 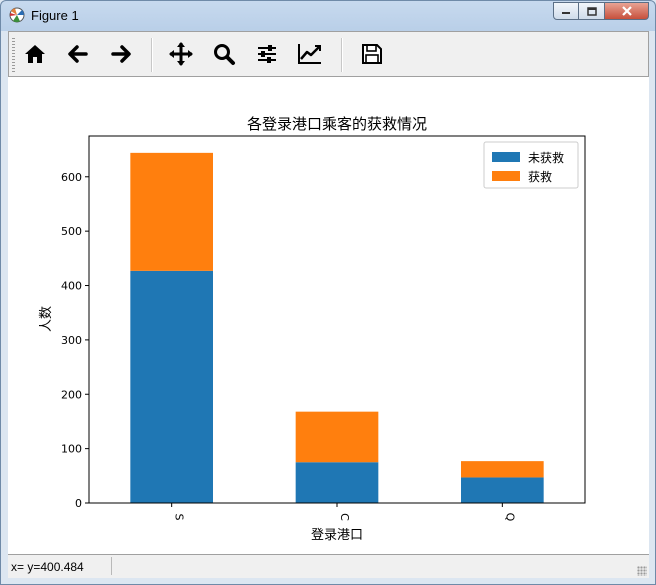 What do you see at coordinates (337, 124) in the screenshot?
I see `chart-title: 各登录港口乘客的获救情况` at bounding box center [337, 124].